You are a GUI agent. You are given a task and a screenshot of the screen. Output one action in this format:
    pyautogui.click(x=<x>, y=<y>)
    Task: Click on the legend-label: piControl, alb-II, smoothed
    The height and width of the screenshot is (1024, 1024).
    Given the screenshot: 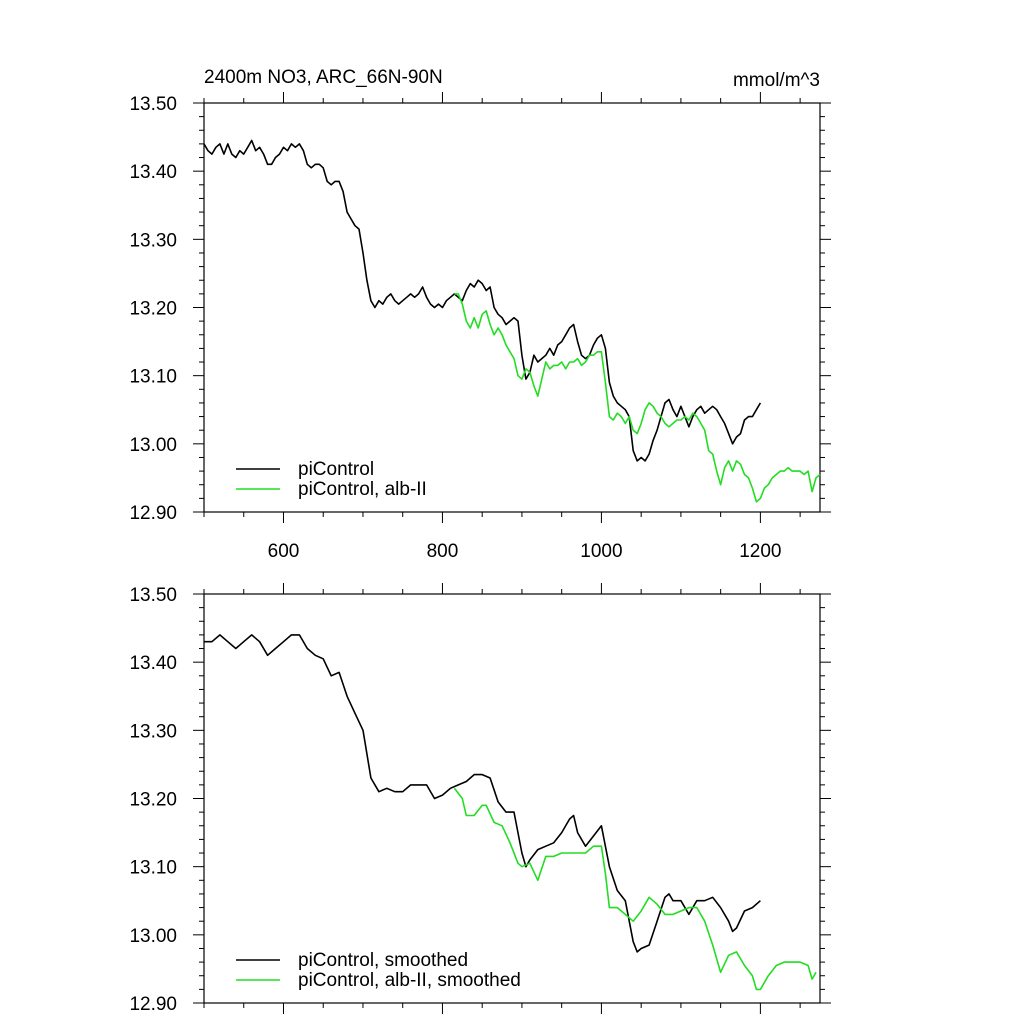 What is the action you would take?
    pyautogui.click(x=409, y=980)
    